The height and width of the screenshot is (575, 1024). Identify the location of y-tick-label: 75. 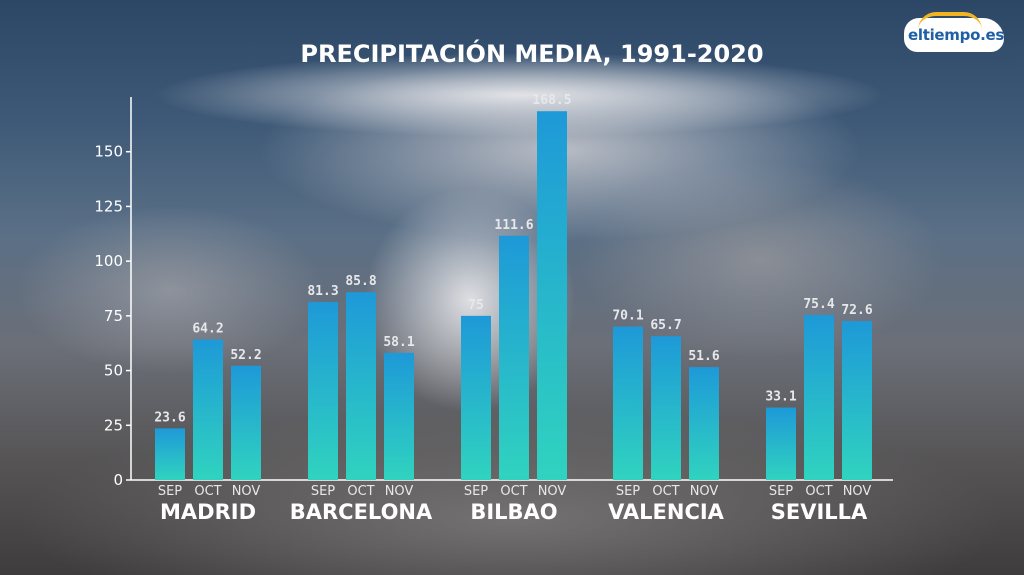
(113, 316).